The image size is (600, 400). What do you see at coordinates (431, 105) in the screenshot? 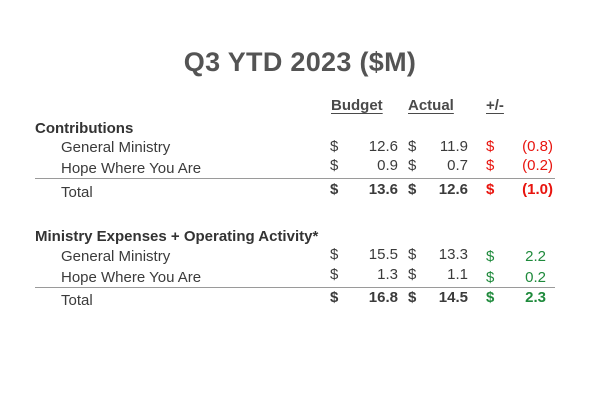
I see `header-actual: Actual` at bounding box center [431, 105].